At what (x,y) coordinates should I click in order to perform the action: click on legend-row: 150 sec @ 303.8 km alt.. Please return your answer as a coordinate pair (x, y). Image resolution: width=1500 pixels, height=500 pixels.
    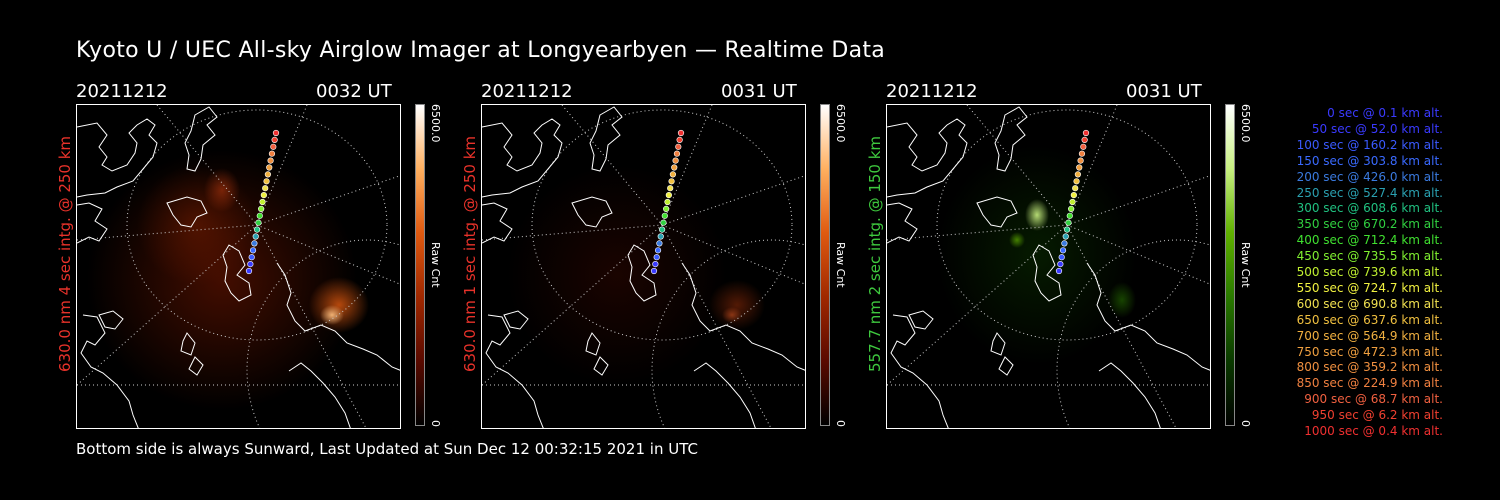
    Looking at the image, I should click on (1369, 160).